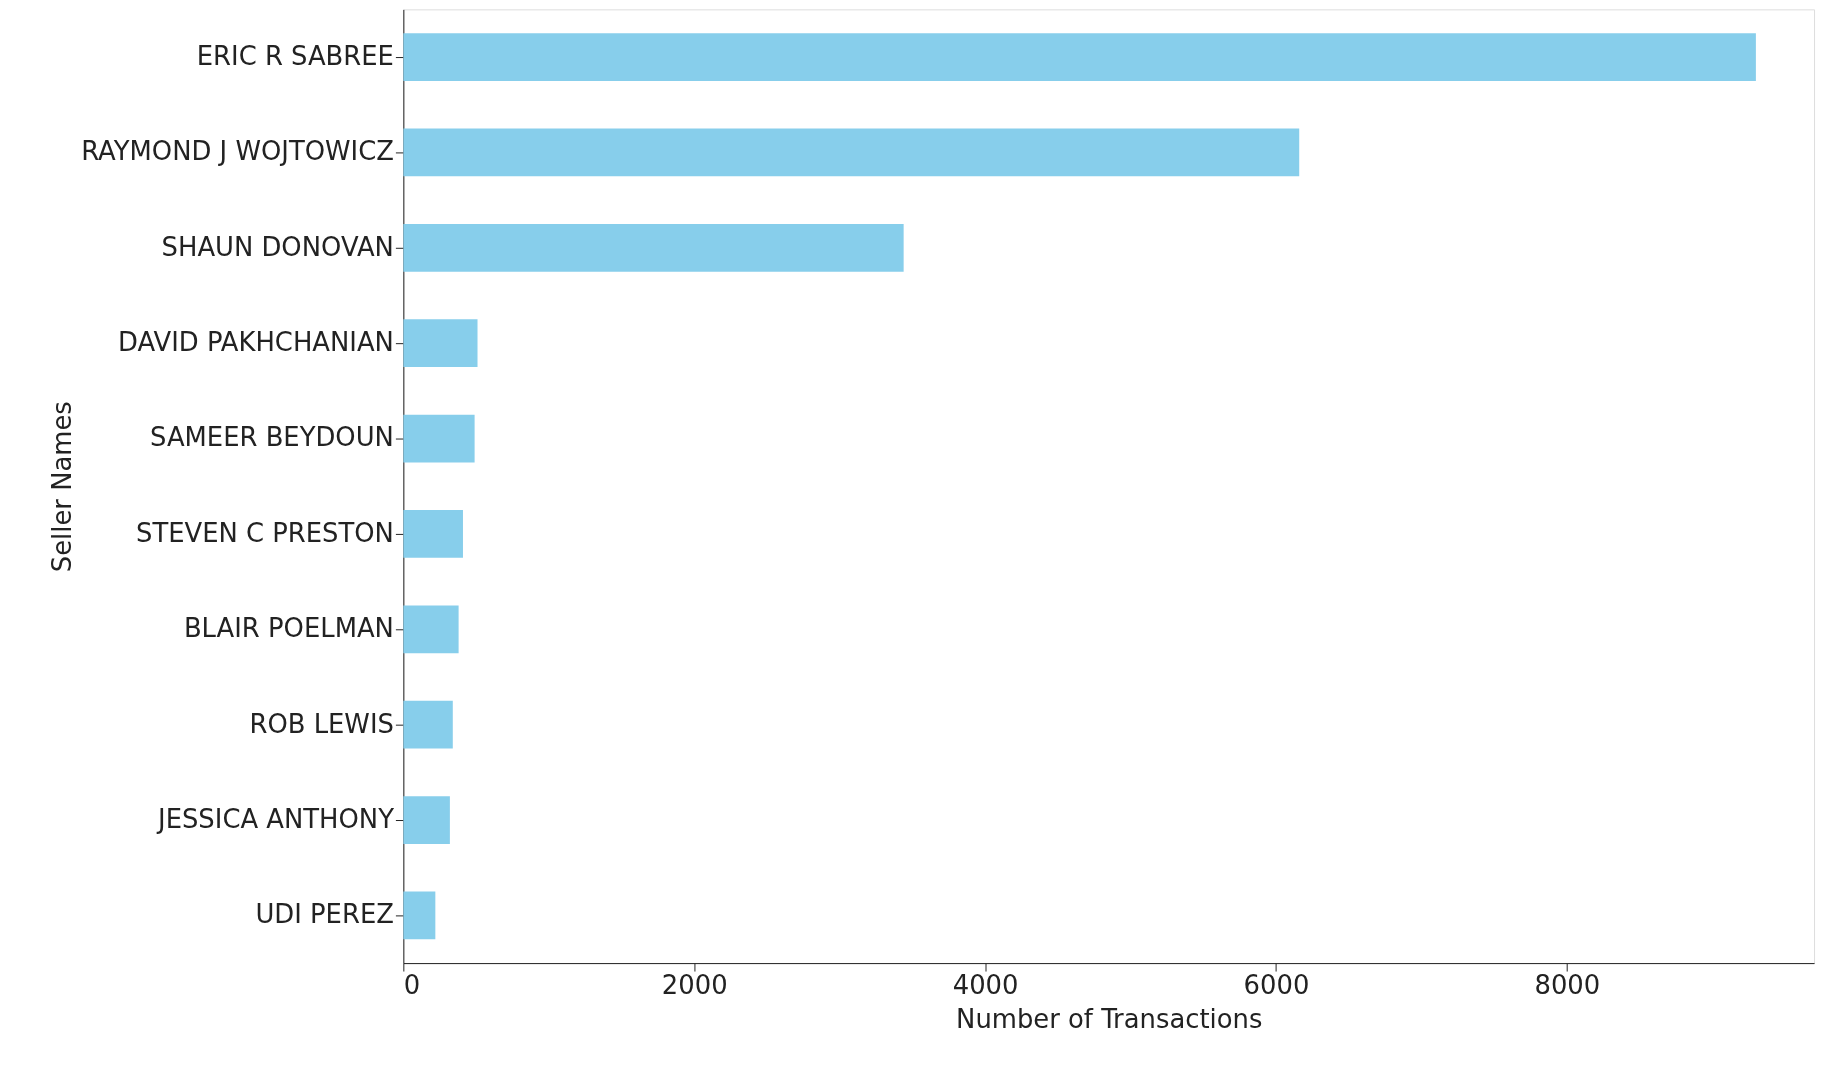  What do you see at coordinates (237, 151) in the screenshot?
I see `y-tick-label: RAYMOND J WOJTOWICZ` at bounding box center [237, 151].